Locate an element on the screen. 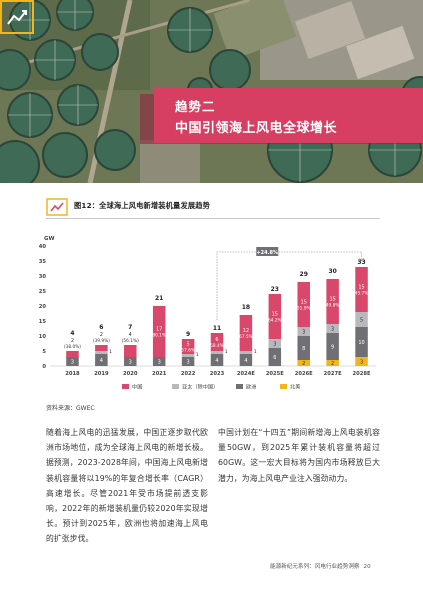 The image size is (423, 600). bar-total-label: 4 is located at coordinates (72, 333).